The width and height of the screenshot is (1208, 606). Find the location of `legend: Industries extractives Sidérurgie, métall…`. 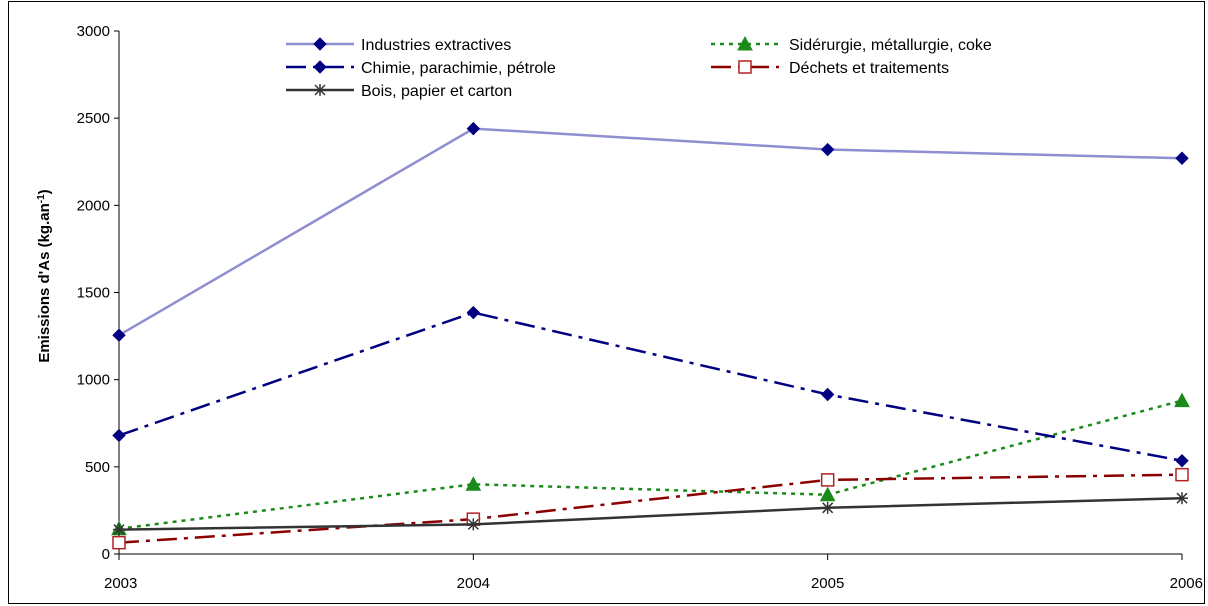

legend: Industries extractives Sidérurgie, métall… is located at coordinates (639, 67).